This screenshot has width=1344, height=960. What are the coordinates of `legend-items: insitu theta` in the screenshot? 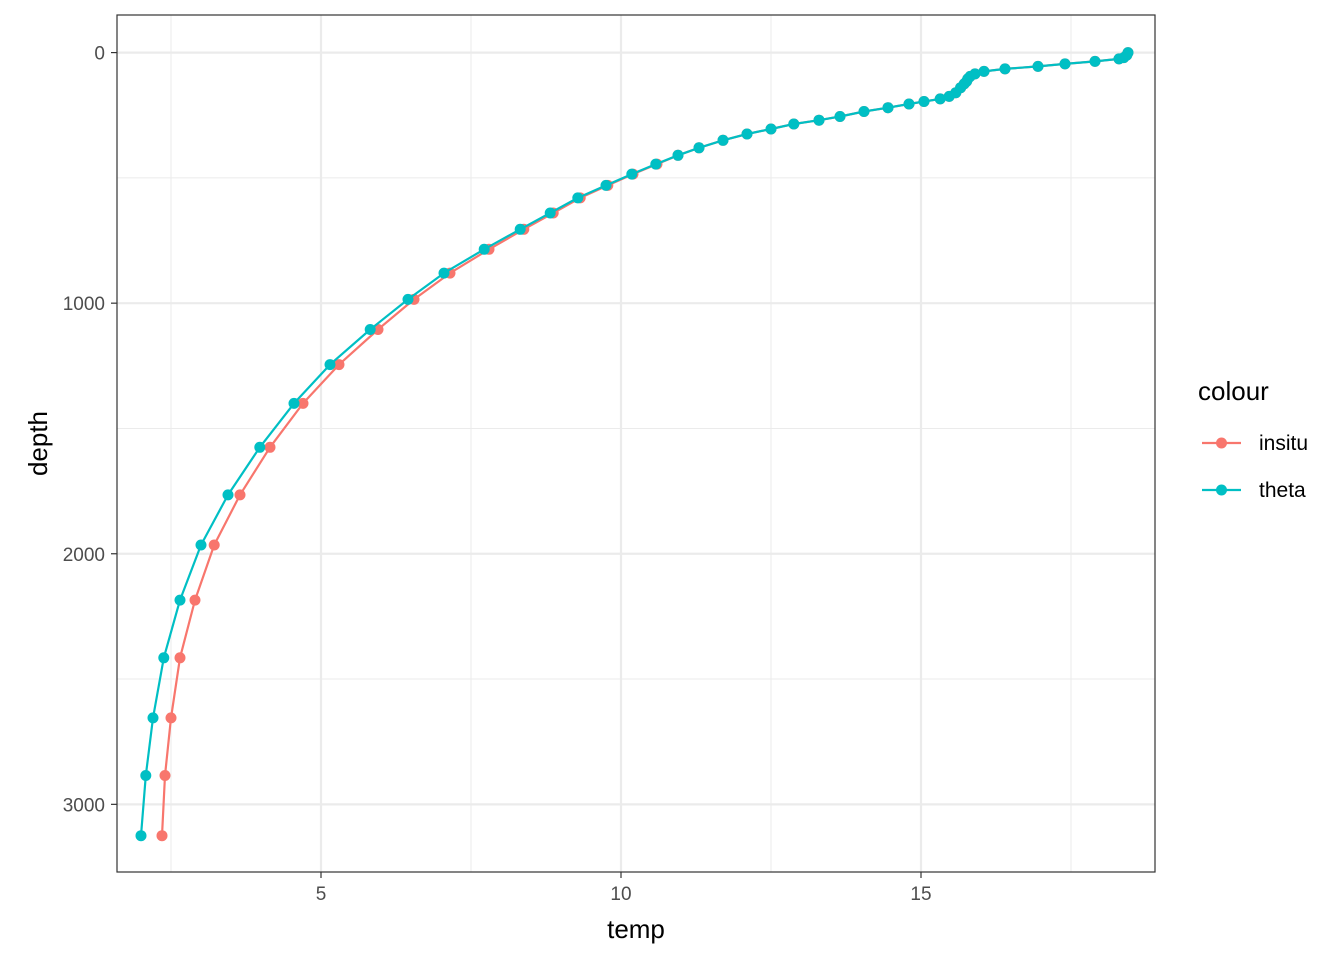 It's located at (1255, 467).